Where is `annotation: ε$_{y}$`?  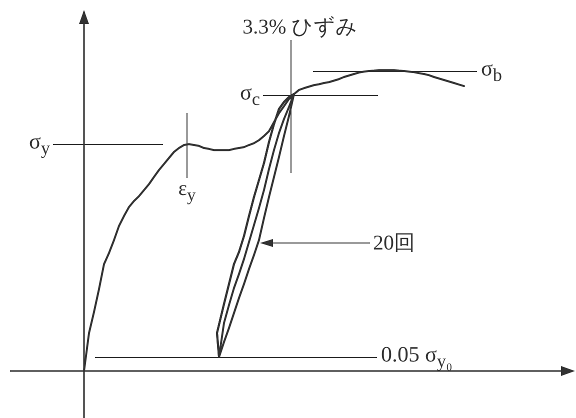
annotation: ε$_{y}$ is located at coordinates (187, 190).